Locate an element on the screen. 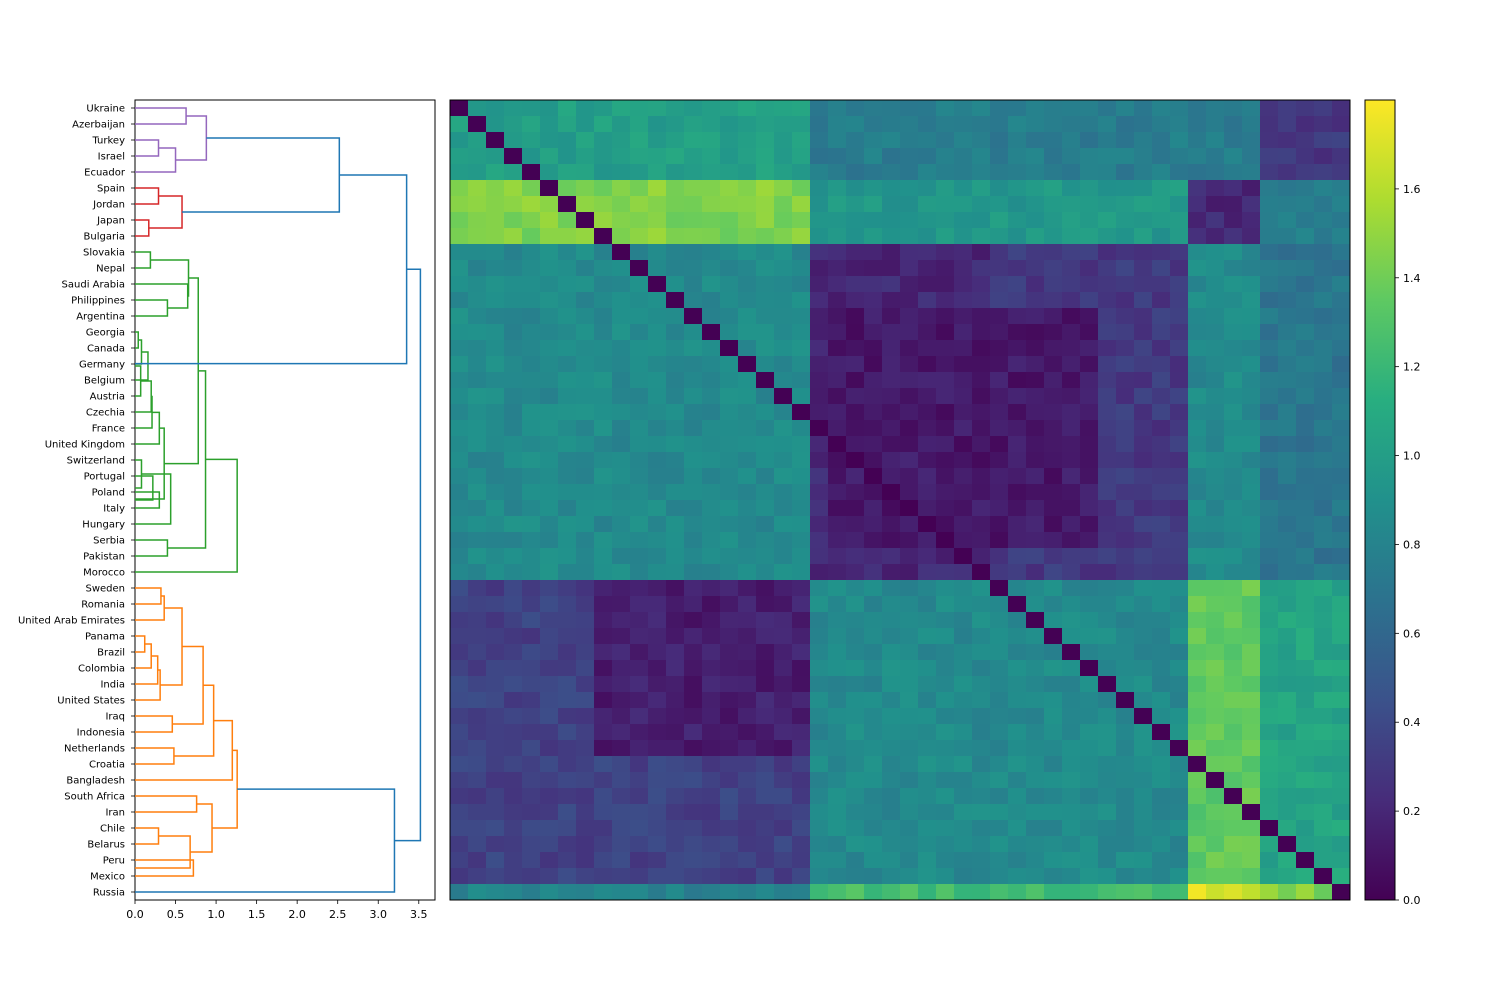 Image resolution: width=1500 pixels, height=1000 pixels. leaf-label: France is located at coordinates (108, 429).